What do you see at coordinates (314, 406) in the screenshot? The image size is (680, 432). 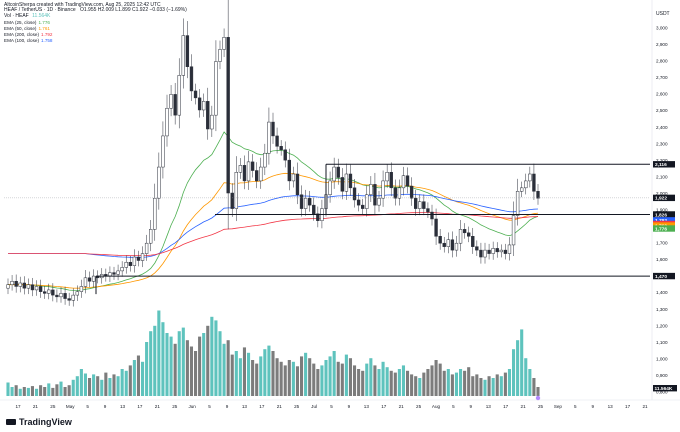 I see `x-tick-label: Jul` at bounding box center [314, 406].